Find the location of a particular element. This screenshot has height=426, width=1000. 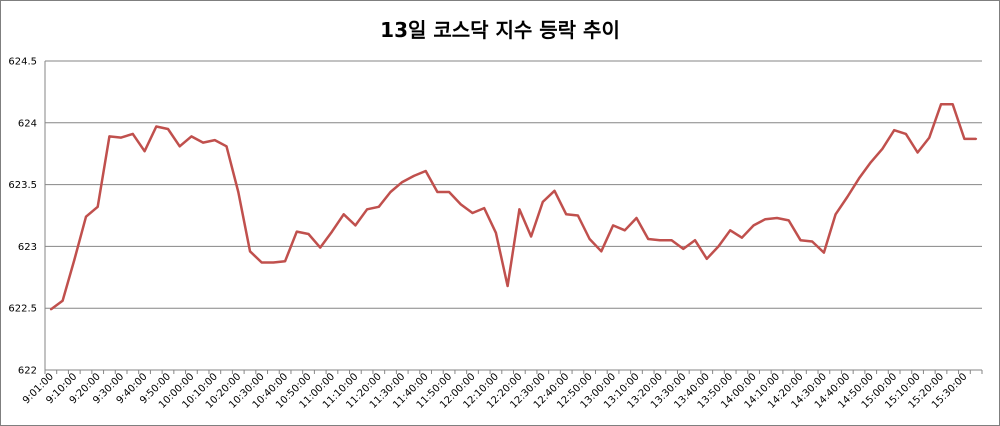

y-tick-label: 622.5 is located at coordinates (22, 309).